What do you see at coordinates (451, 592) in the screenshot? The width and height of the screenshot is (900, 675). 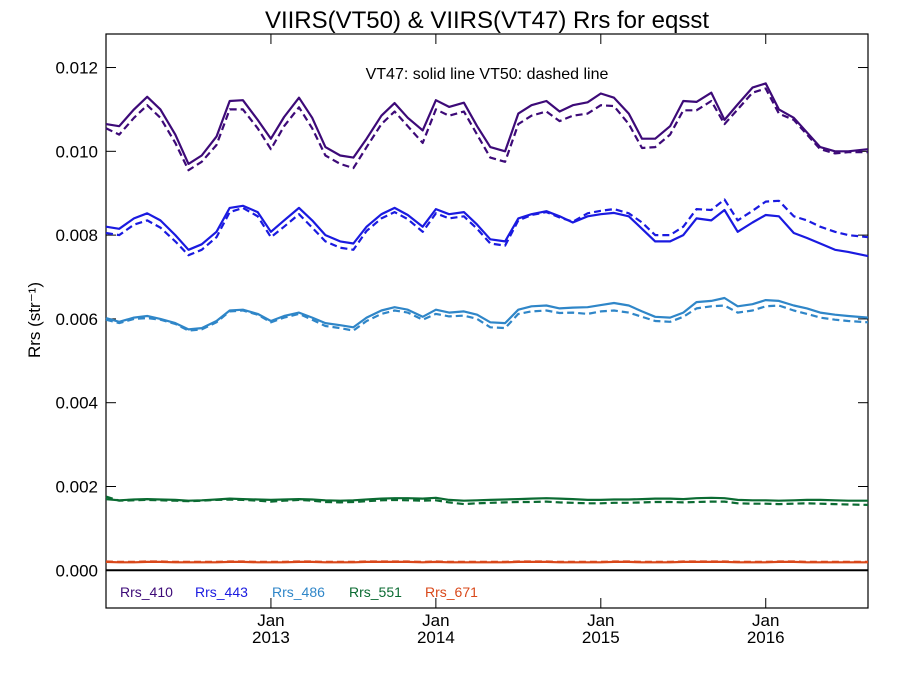 I see `legend-item: Rrs_671` at bounding box center [451, 592].